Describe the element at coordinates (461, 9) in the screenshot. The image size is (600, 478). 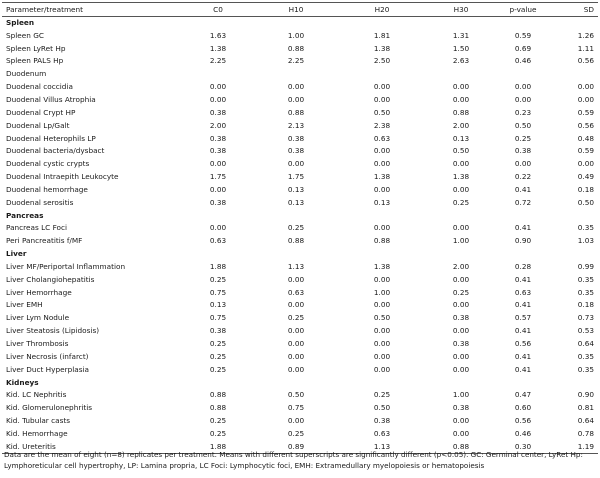
I see `header-h30: H30` at that location.